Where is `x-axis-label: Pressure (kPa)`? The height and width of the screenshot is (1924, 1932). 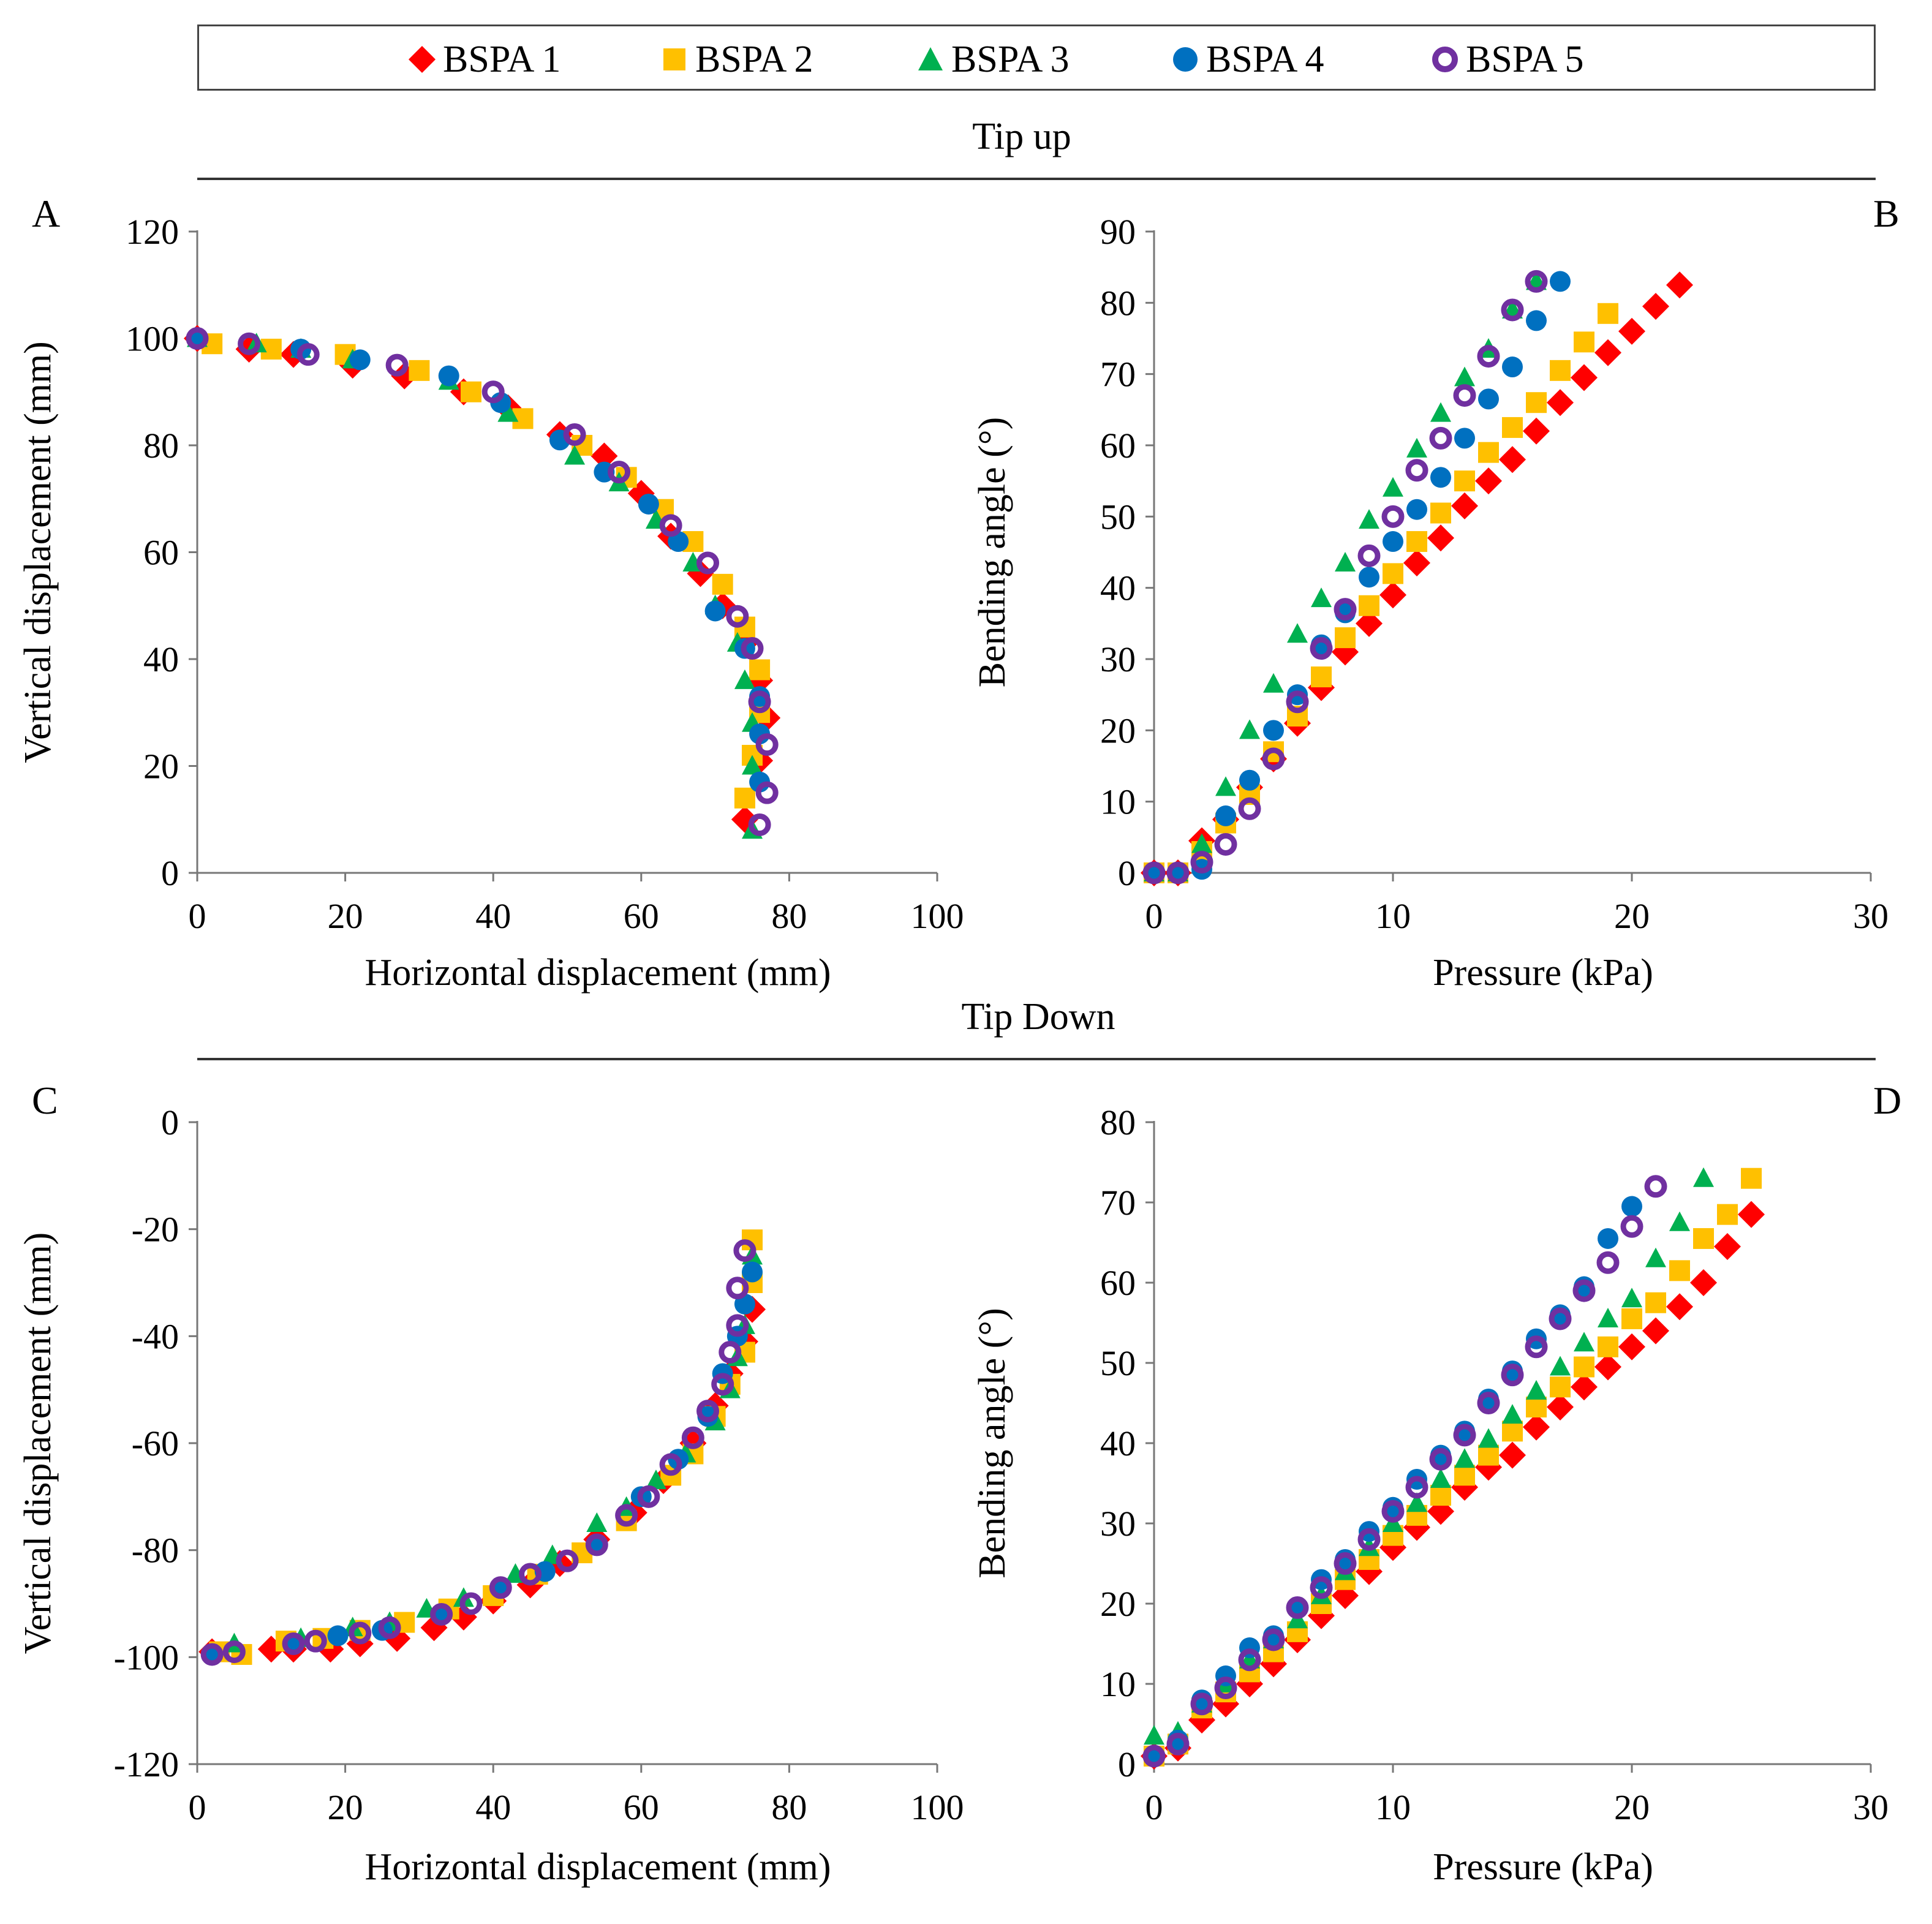
x-axis-label: Pressure (kPa) is located at coordinates (1543, 973).